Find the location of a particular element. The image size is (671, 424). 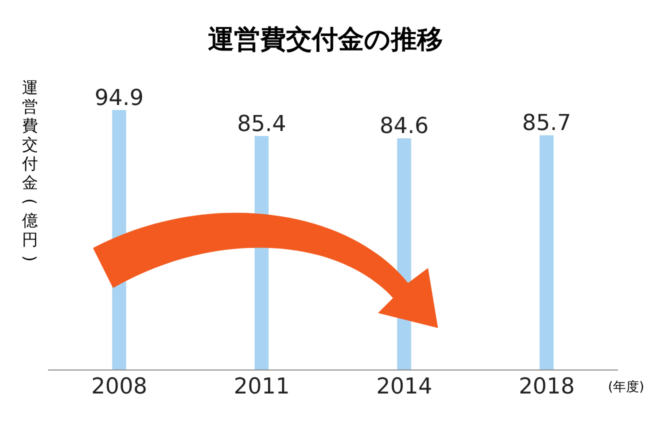

chart-title: 運営費交付金の推移 is located at coordinates (325, 40).